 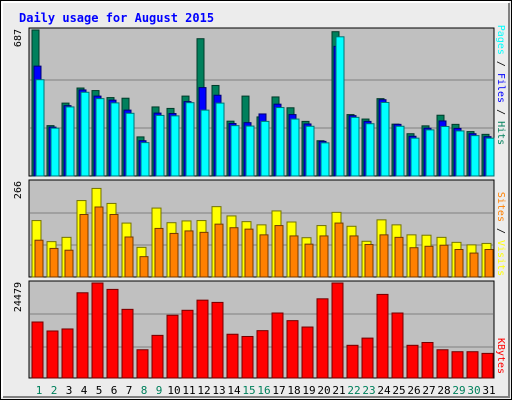 I want to click on x-tick-label-day-25: 25, so click(x=398, y=390).